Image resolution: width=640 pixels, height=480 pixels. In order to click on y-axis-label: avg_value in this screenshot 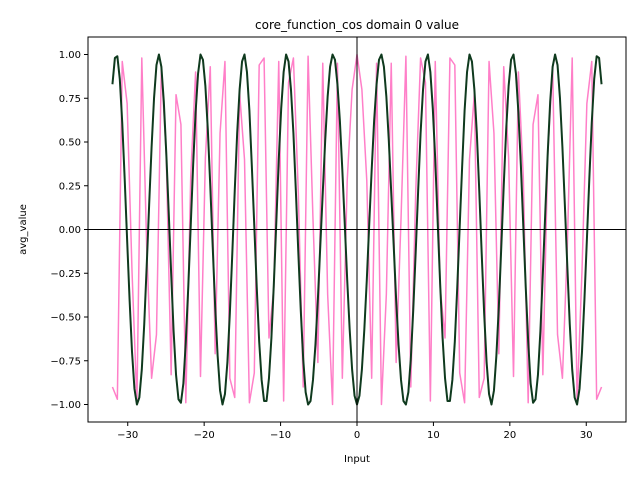, I will do `click(23, 229)`.